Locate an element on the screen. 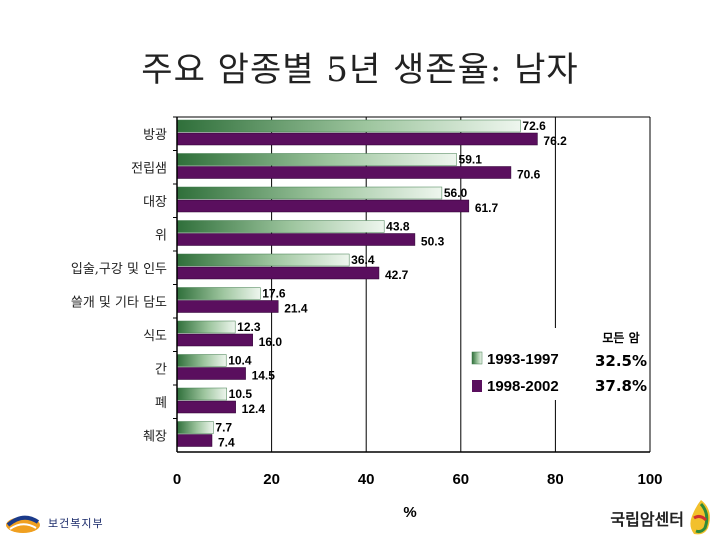 This screenshot has width=720, height=540. x-tick-label-60: 60 is located at coordinates (460, 479).